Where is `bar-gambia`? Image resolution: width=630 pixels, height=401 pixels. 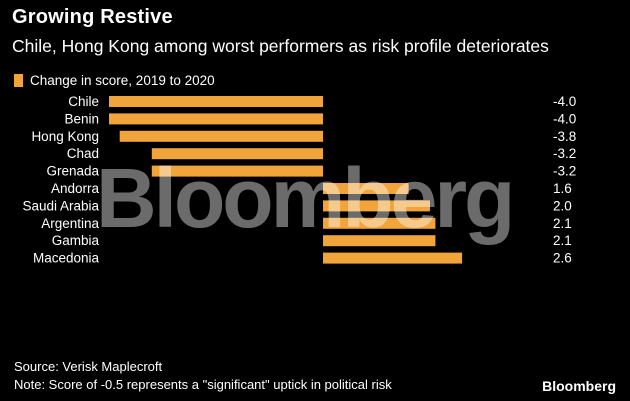 bar-gambia is located at coordinates (379, 241).